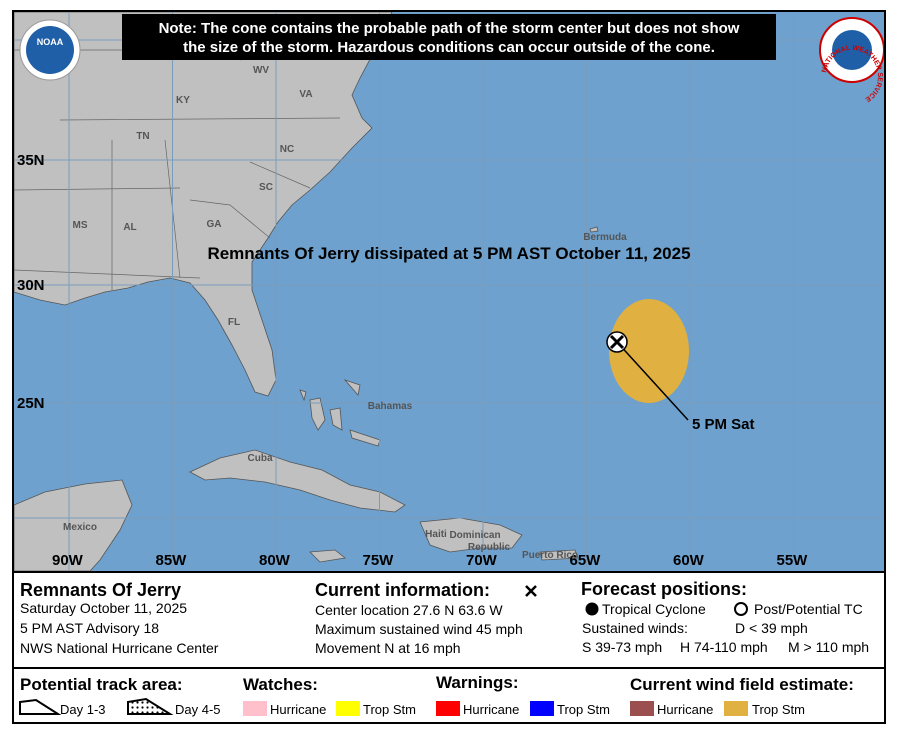 The height and width of the screenshot is (736, 897). Describe the element at coordinates (340, 413) in the screenshot. I see `bahamas` at that location.